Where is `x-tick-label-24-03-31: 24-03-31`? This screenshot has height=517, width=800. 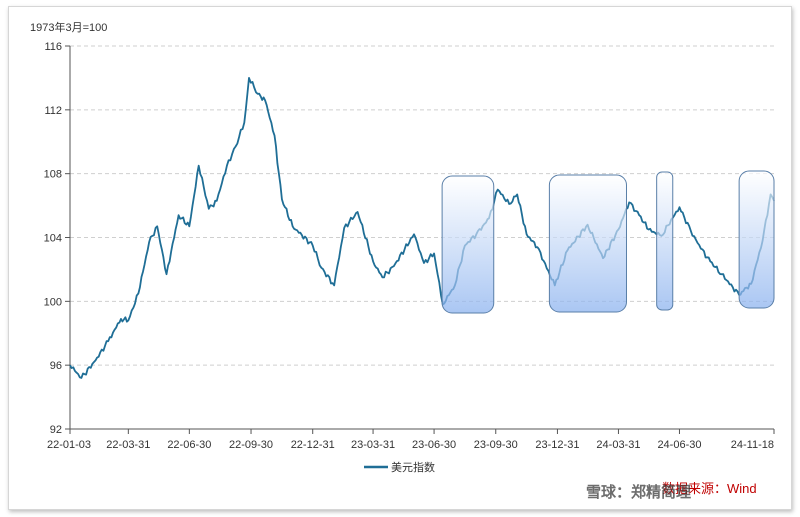 x-tick-label-24-03-31: 24-03-31 is located at coordinates (618, 445).